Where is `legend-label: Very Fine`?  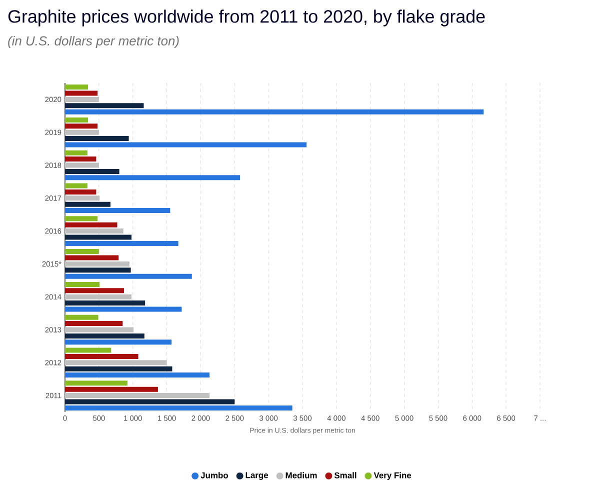 legend-label: Very Fine is located at coordinates (393, 476).